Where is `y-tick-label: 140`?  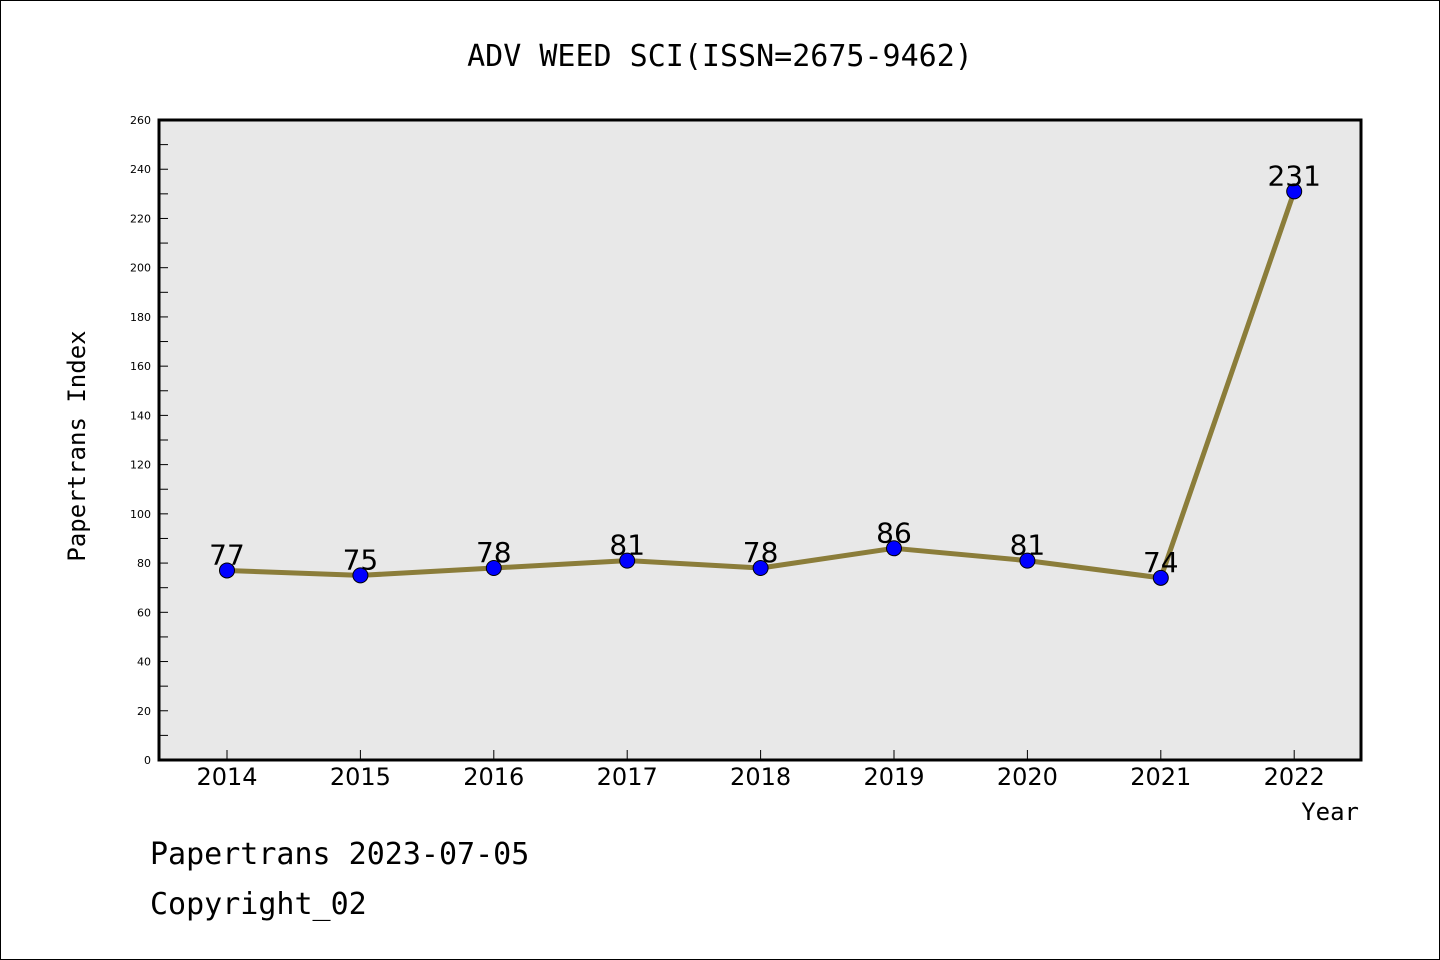 y-tick-label: 140 is located at coordinates (140, 415).